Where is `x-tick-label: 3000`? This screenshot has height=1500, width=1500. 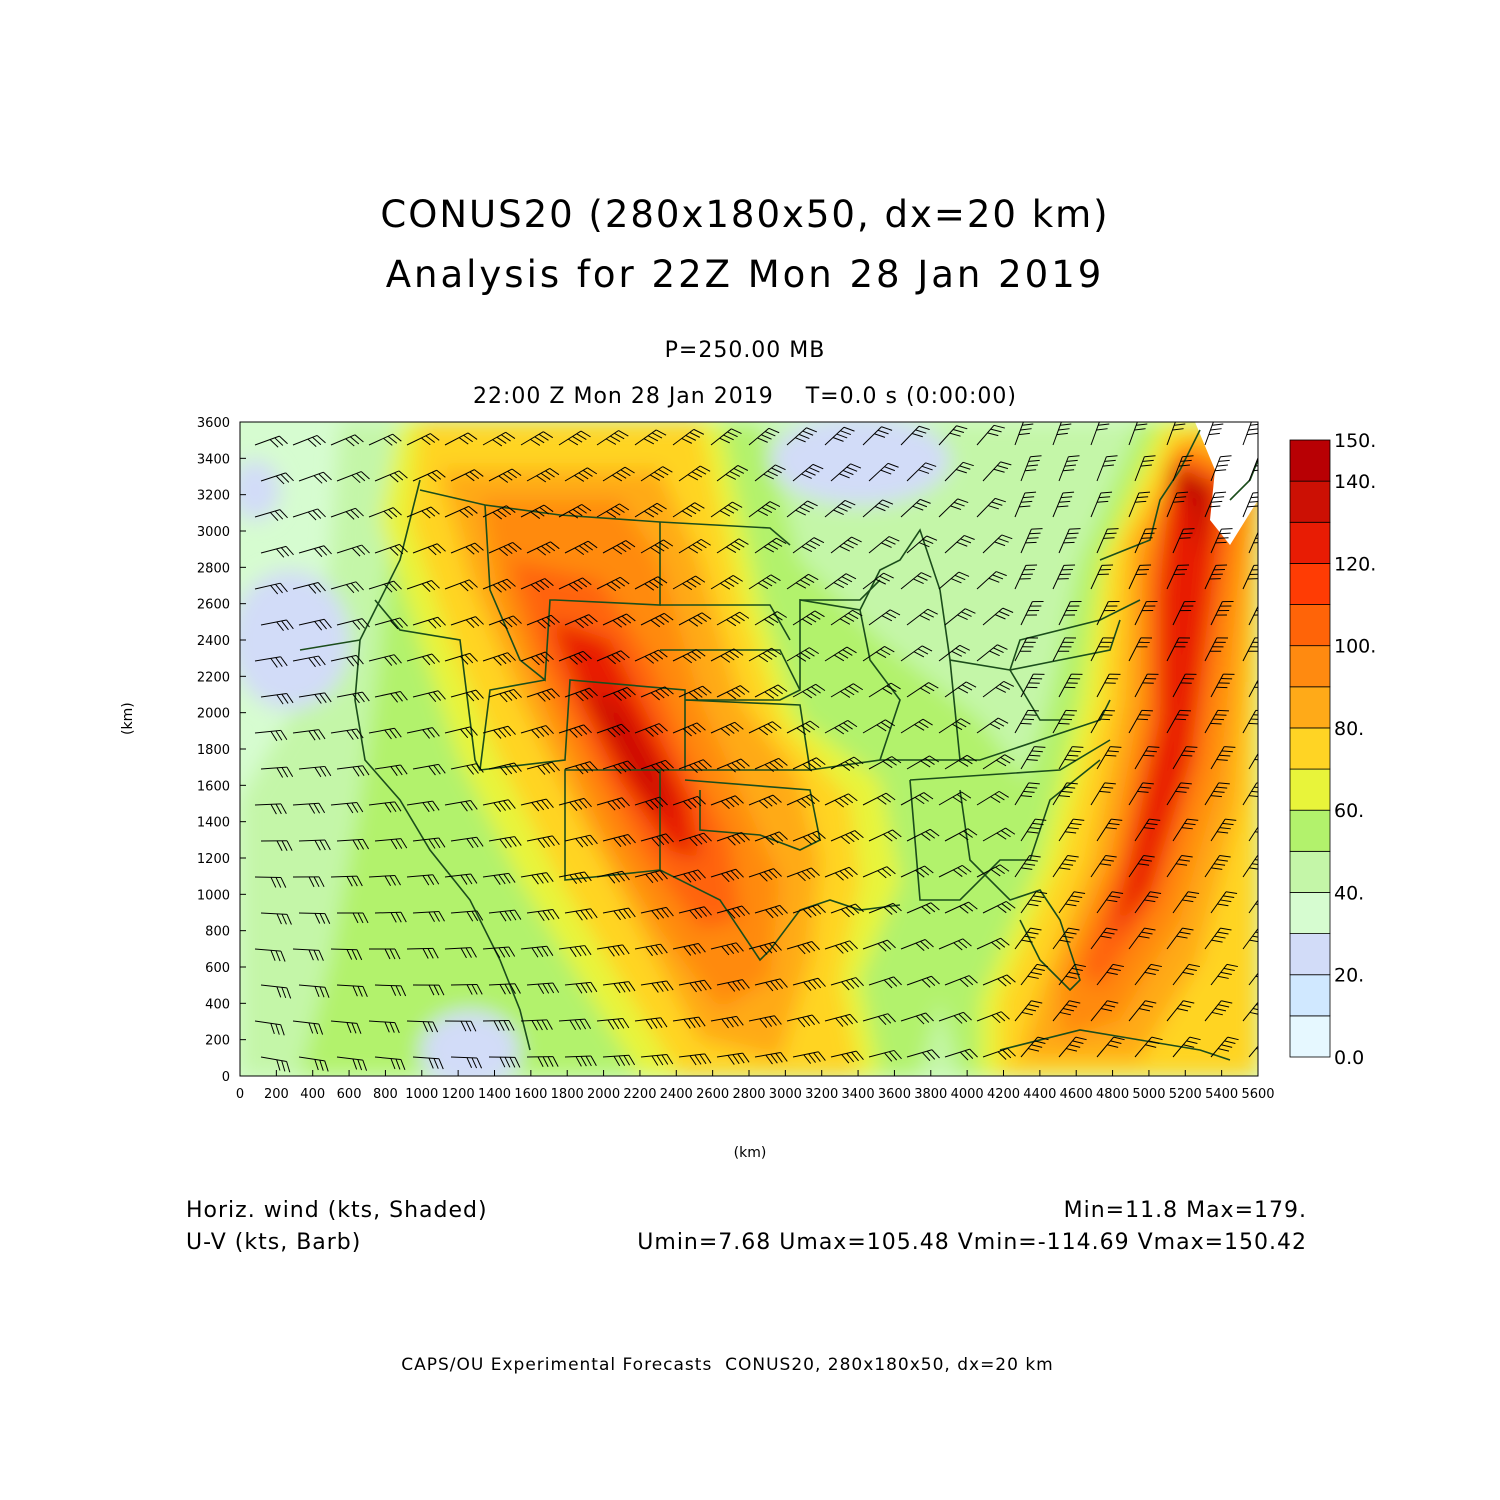 x-tick-label: 3000 is located at coordinates (785, 1094).